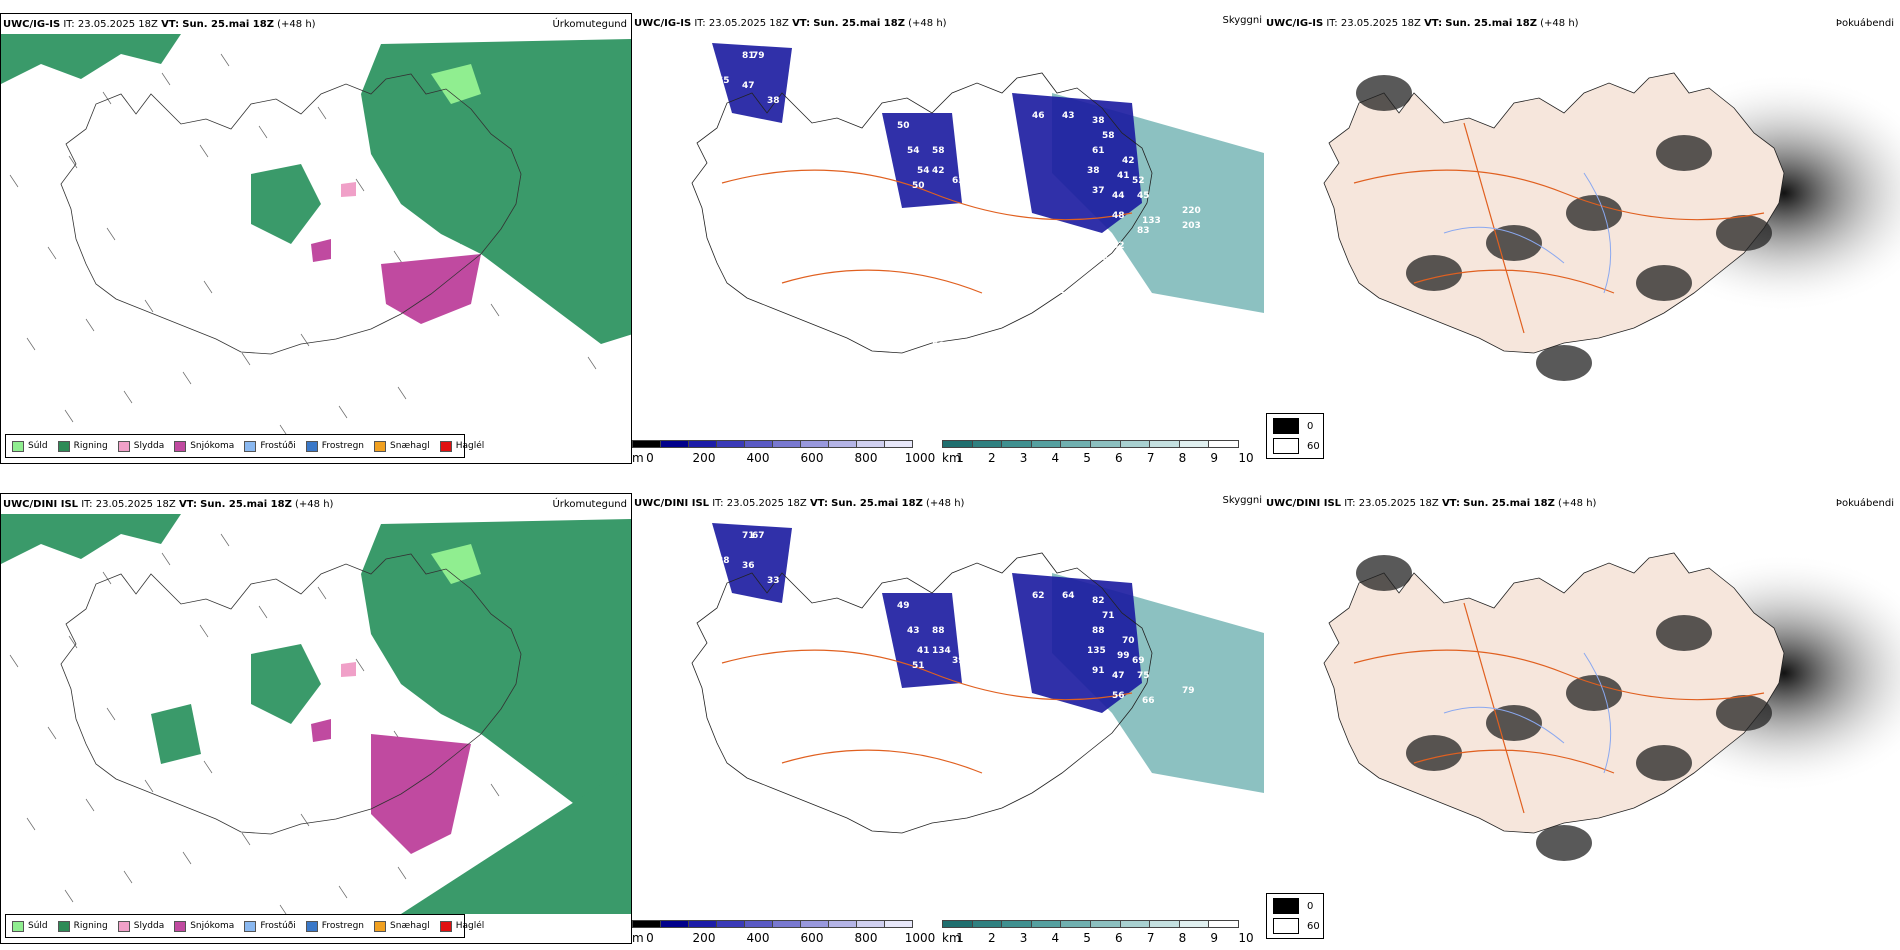 The width and height of the screenshot is (1900, 950). I want to click on colorbar-tick: 1000, so click(920, 937).